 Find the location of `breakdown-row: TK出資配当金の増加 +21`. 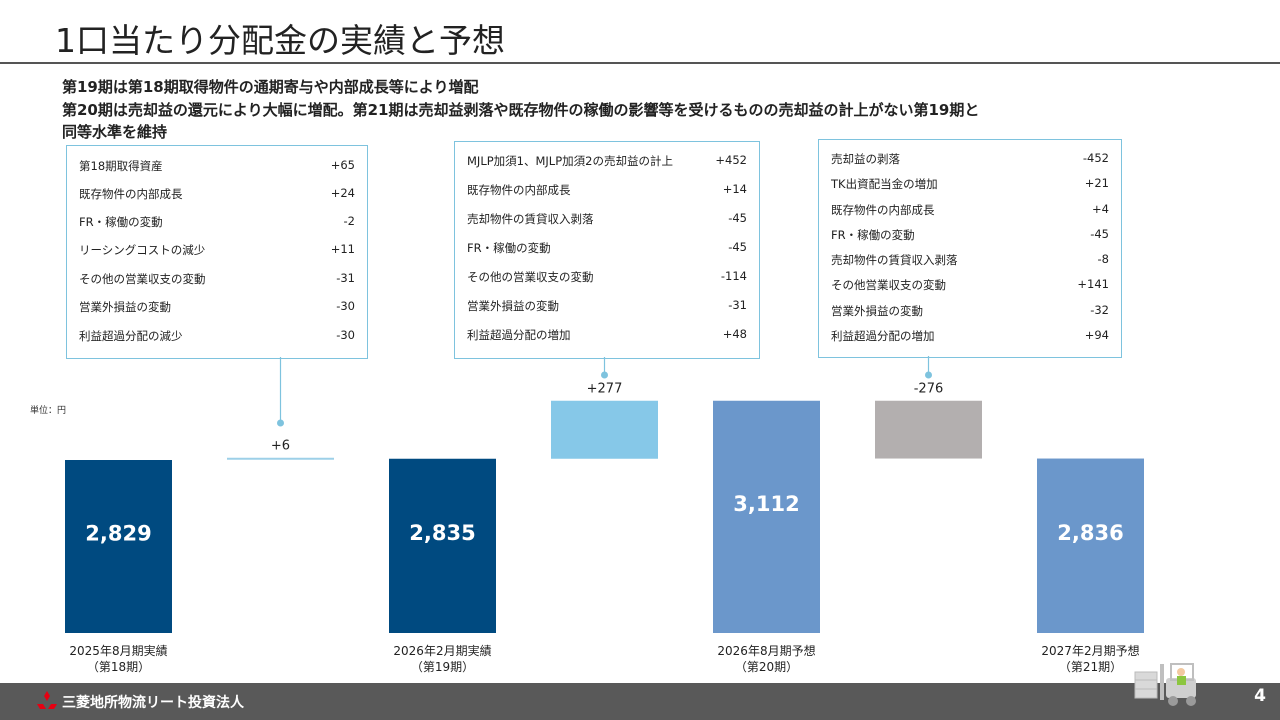

breakdown-row: TK出資配当金の増加 +21 is located at coordinates (970, 184).